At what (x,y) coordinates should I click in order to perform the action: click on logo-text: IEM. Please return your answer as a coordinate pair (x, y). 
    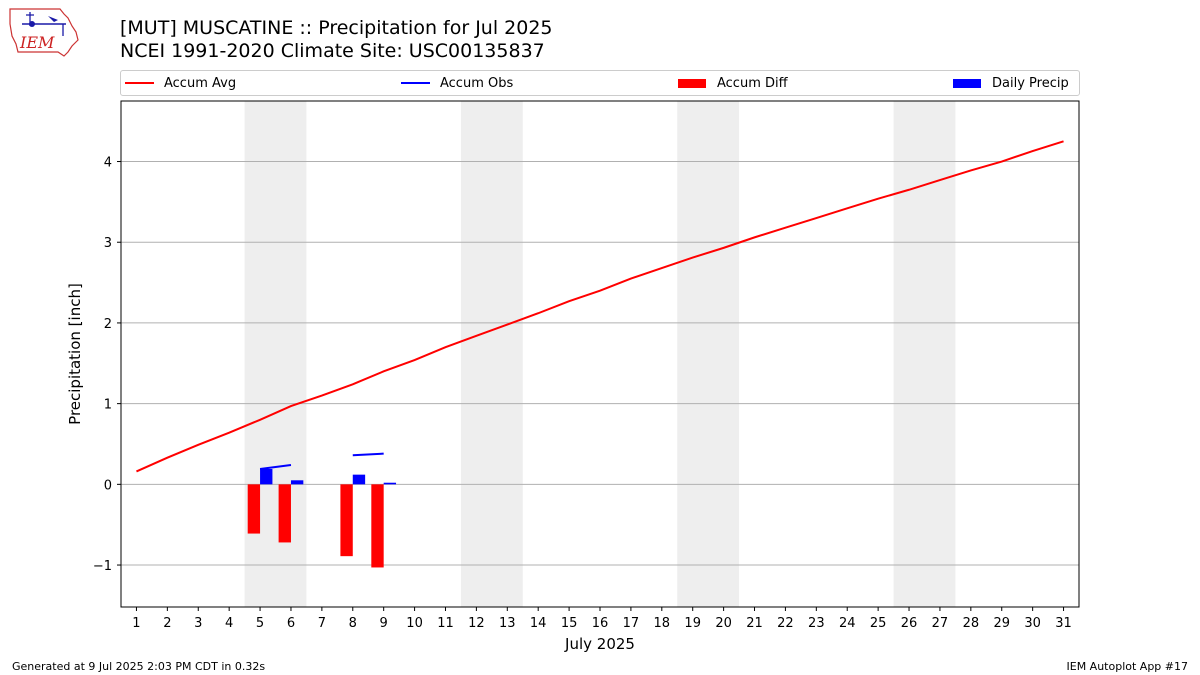
    Looking at the image, I should click on (37, 42).